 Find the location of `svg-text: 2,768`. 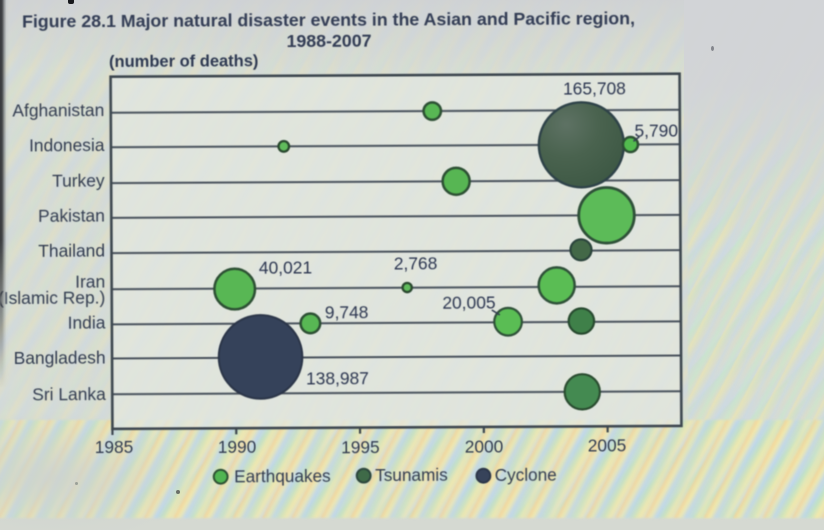

svg-text: 2,768 is located at coordinates (416, 263).